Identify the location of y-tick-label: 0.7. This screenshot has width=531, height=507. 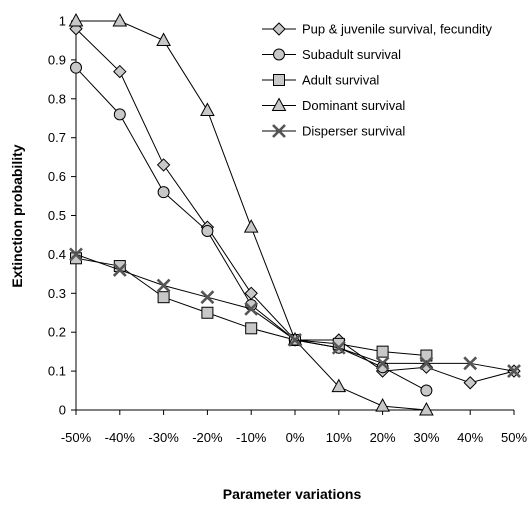
(57, 137).